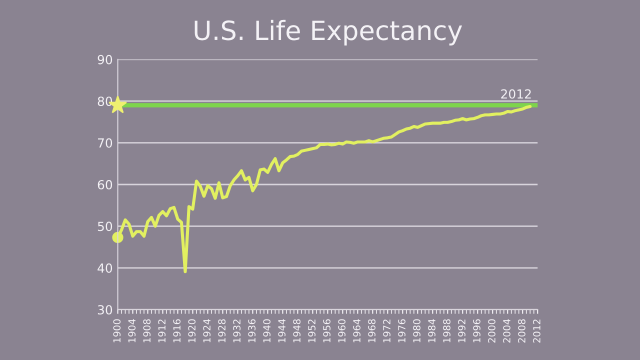  Describe the element at coordinates (522, 331) in the screenshot. I see `x-tick-label: 2008` at that location.